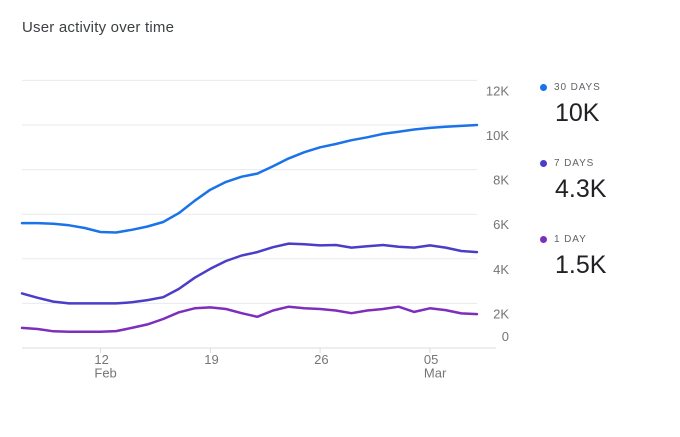 The image size is (680, 437). What do you see at coordinates (497, 90) in the screenshot?
I see `y-axis-label: 12K` at bounding box center [497, 90].